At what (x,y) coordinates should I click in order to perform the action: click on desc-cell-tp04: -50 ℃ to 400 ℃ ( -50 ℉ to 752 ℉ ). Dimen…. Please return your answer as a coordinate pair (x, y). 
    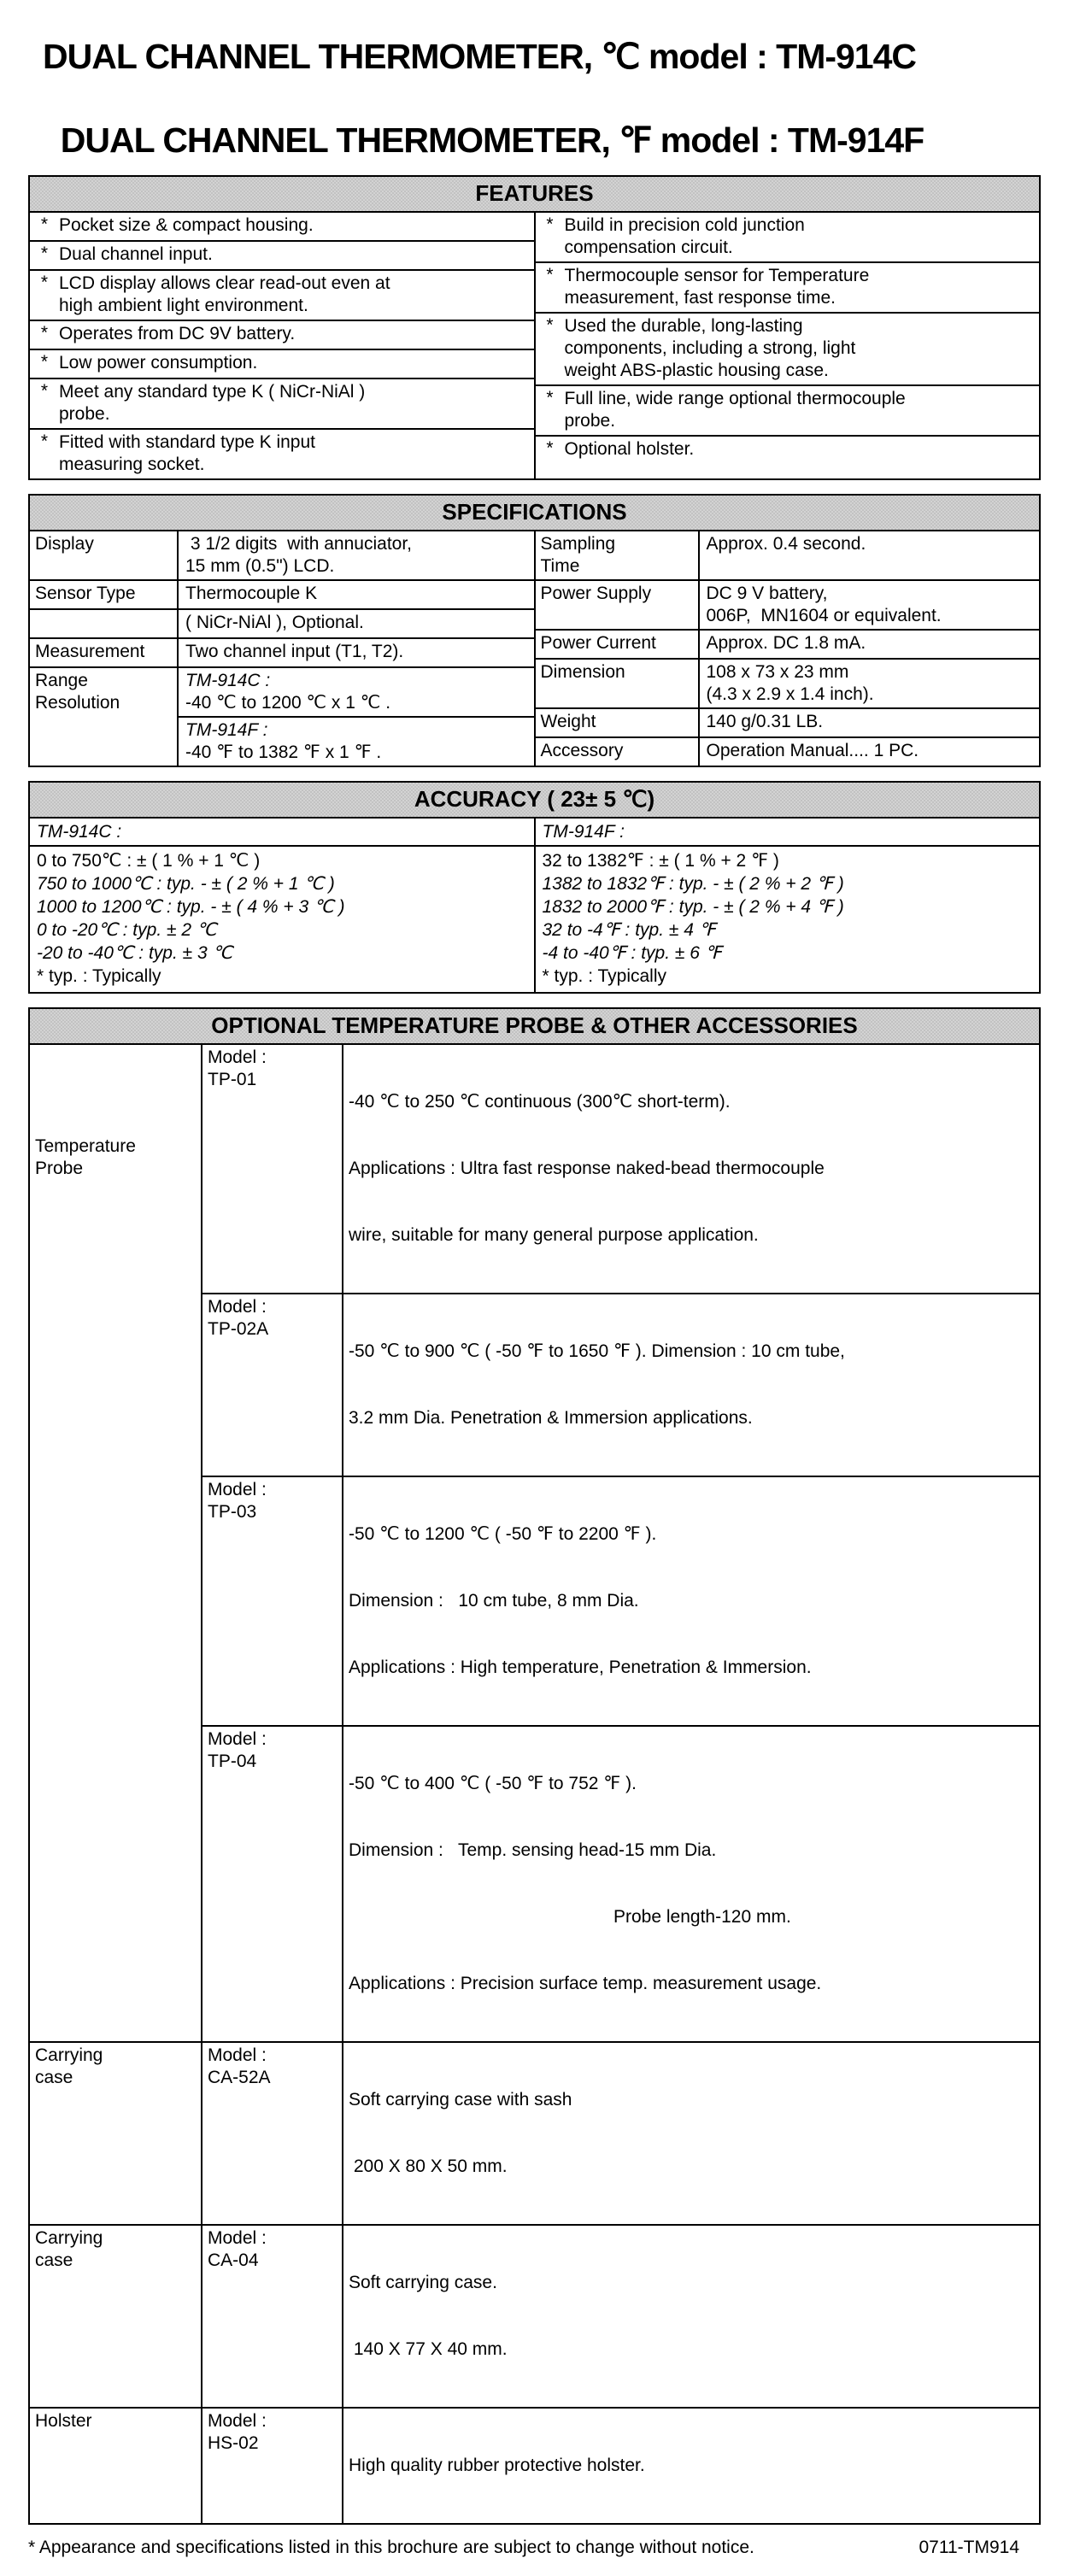
    Looking at the image, I should click on (691, 1885).